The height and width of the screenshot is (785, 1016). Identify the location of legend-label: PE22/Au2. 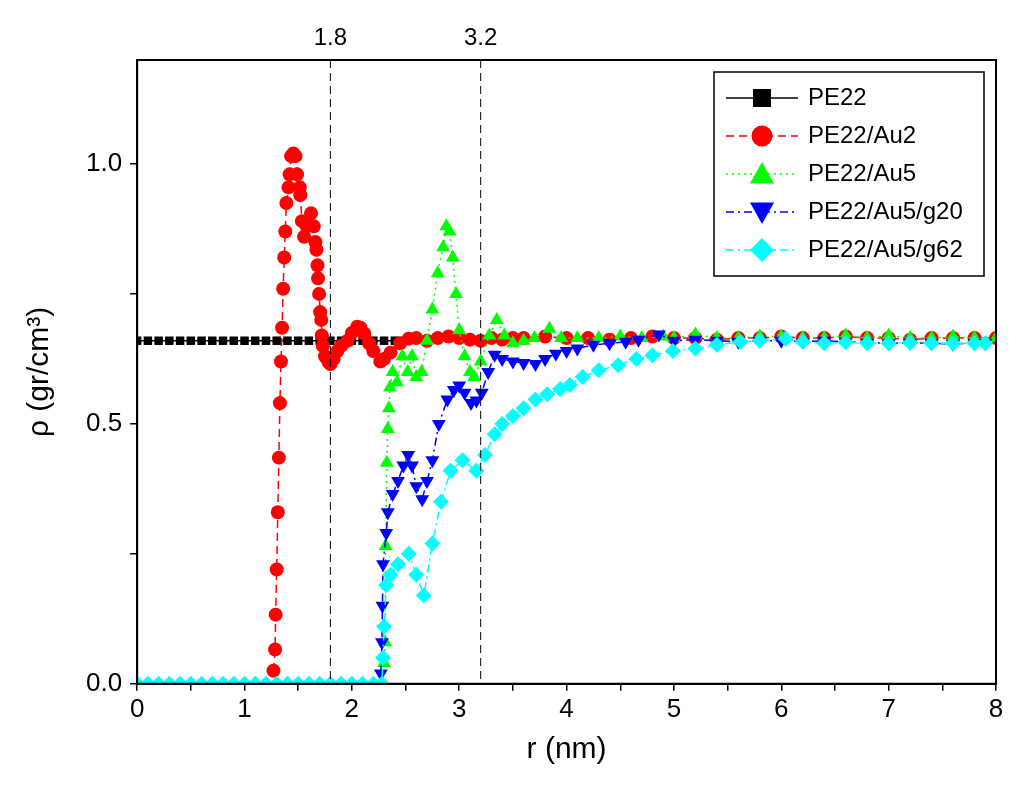
(862, 134).